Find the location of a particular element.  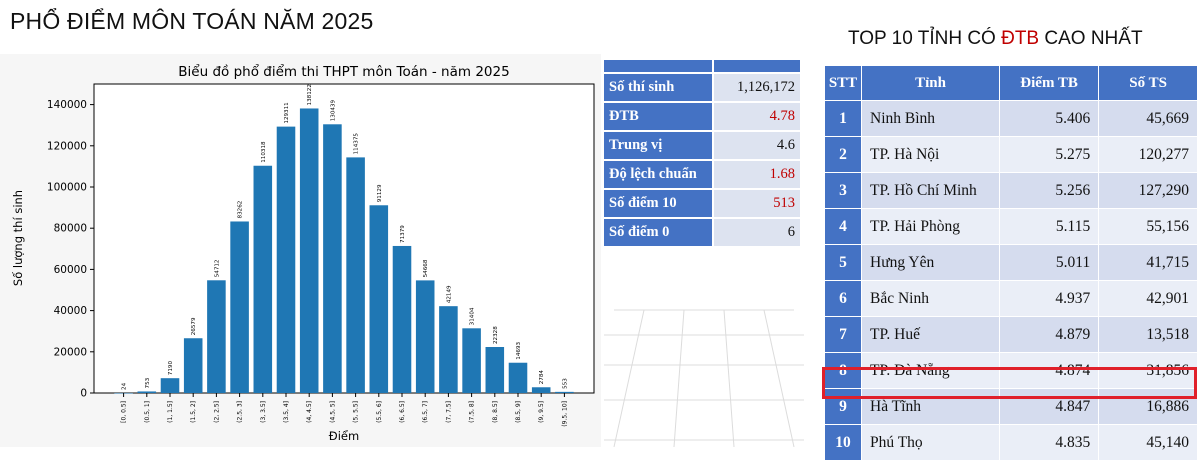

stats-row: Số điểm 10 513 is located at coordinates (702, 203).